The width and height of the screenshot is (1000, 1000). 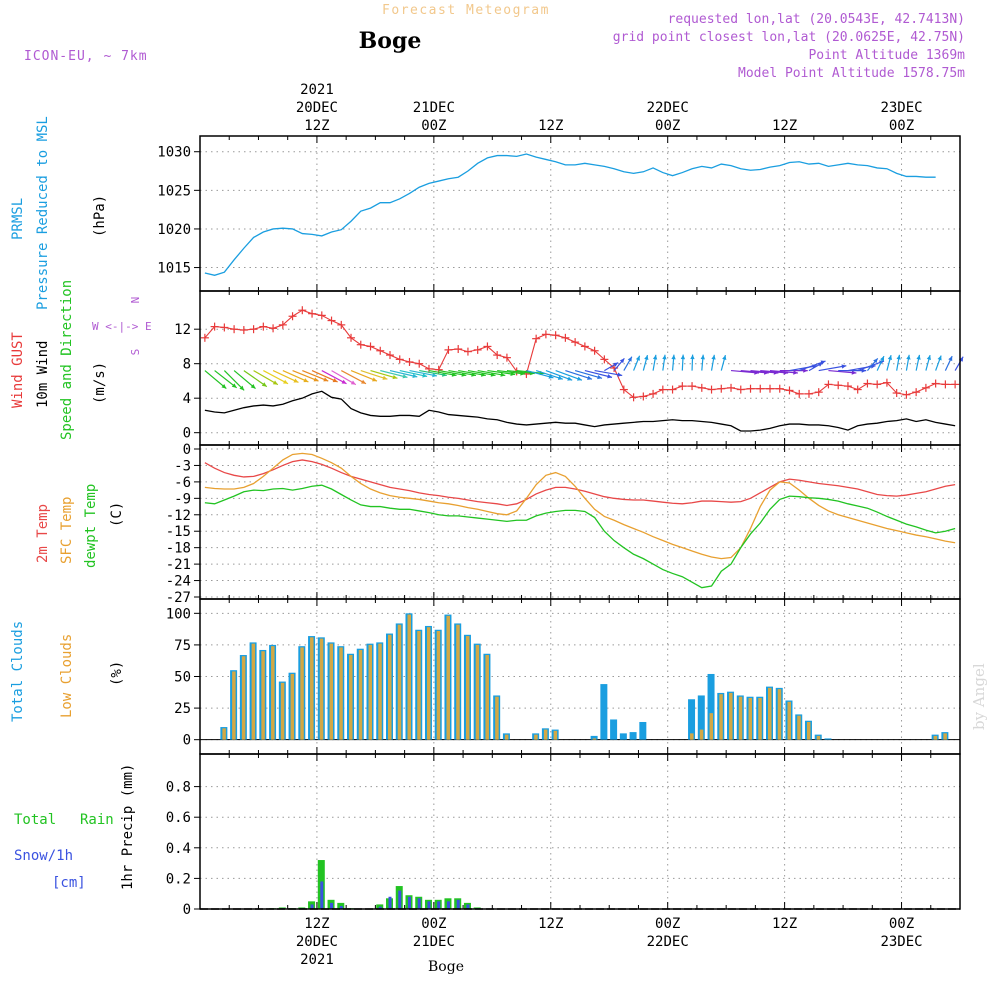 What do you see at coordinates (570, 214) in the screenshot?
I see `prmsl-line` at bounding box center [570, 214].